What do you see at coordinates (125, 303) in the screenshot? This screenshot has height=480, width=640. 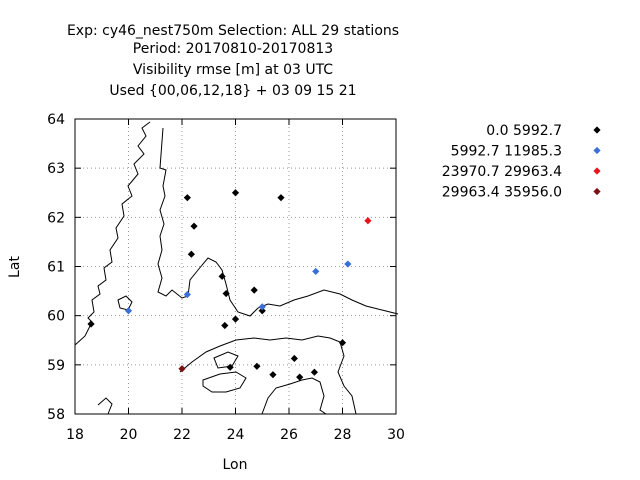 I see `island-aland` at bounding box center [125, 303].